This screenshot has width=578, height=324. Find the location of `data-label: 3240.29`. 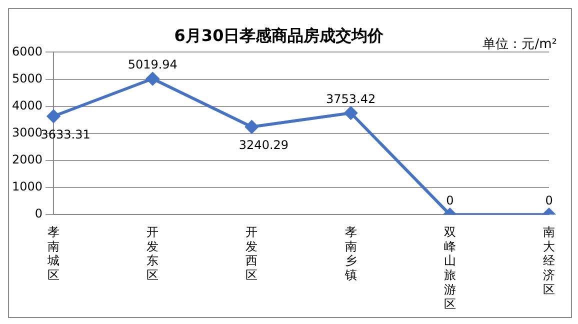

data-label: 3240.29 is located at coordinates (263, 145).